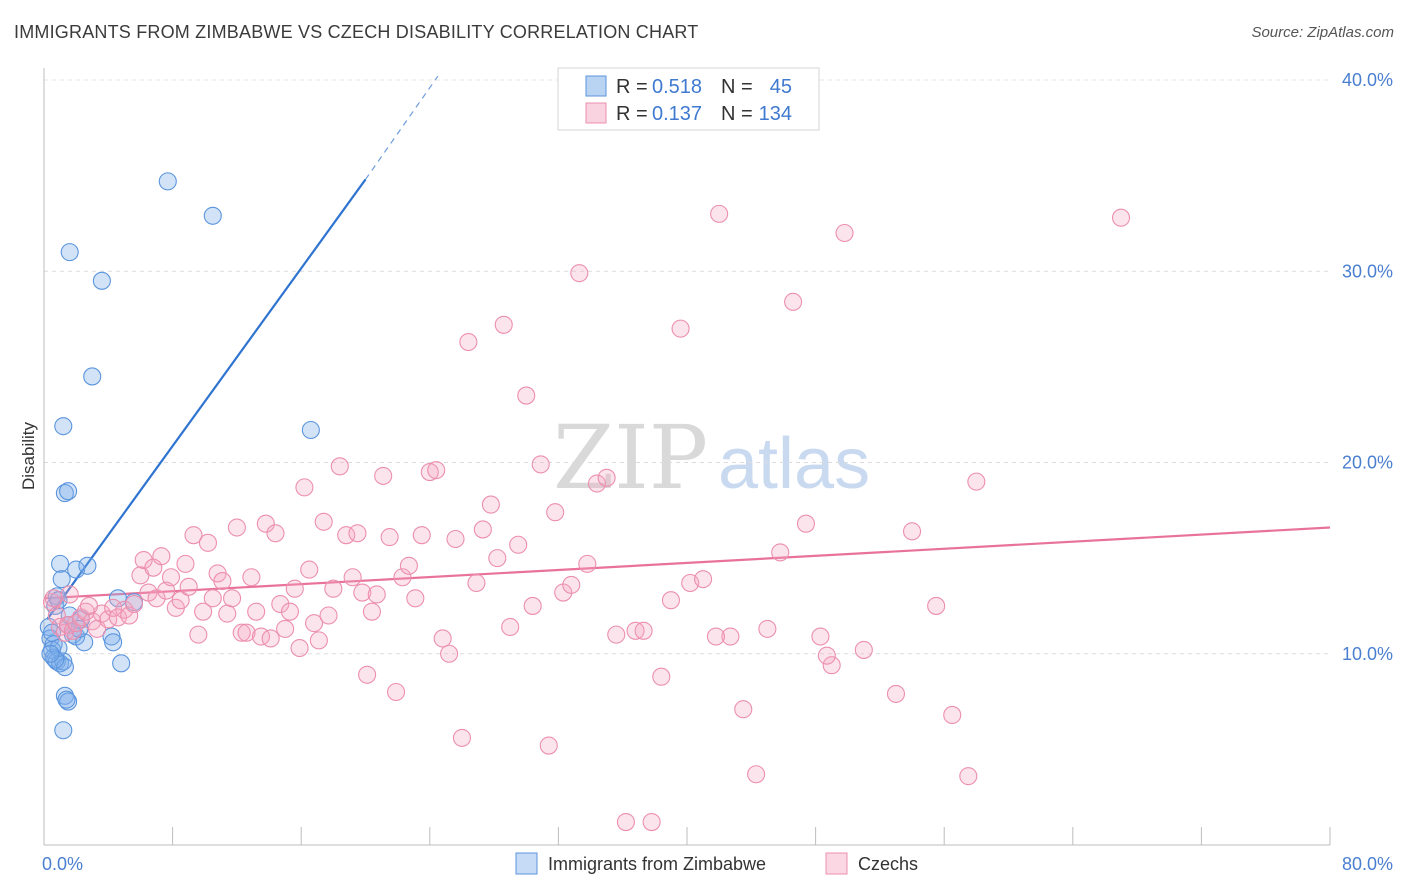 This screenshot has height=892, width=1406. Describe the element at coordinates (657, 864) in the screenshot. I see `series-legend-label-0: Immigrants from Zimbabwe` at that location.